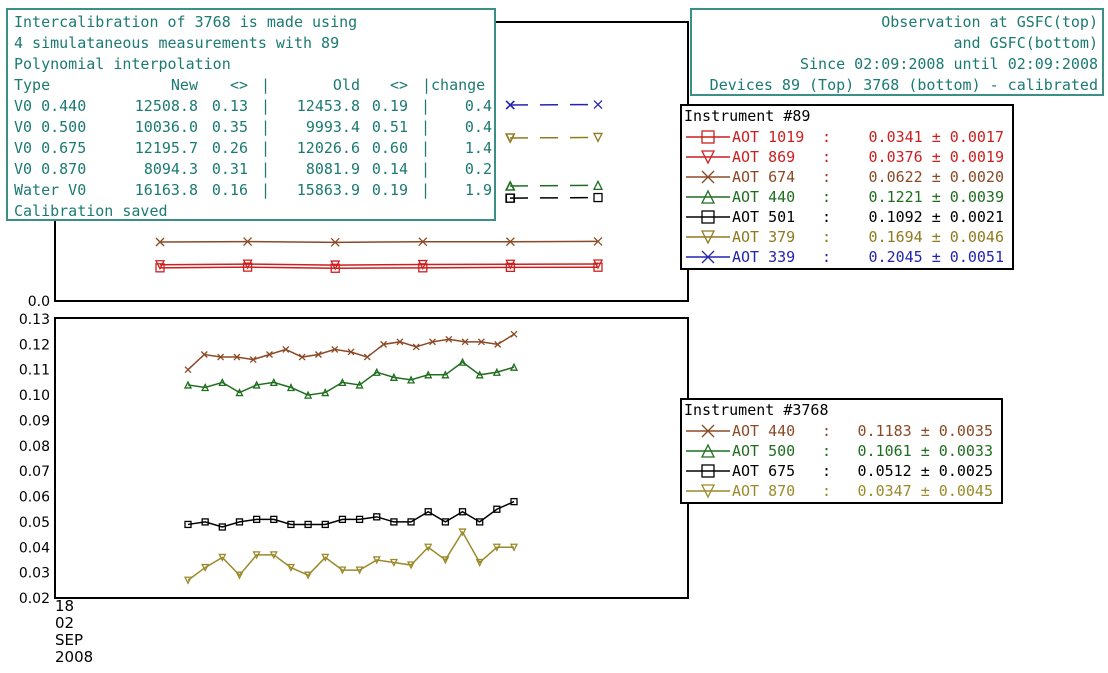 The width and height of the screenshot is (1108, 673). I want to click on cell-change: 0.2, so click(478, 169).